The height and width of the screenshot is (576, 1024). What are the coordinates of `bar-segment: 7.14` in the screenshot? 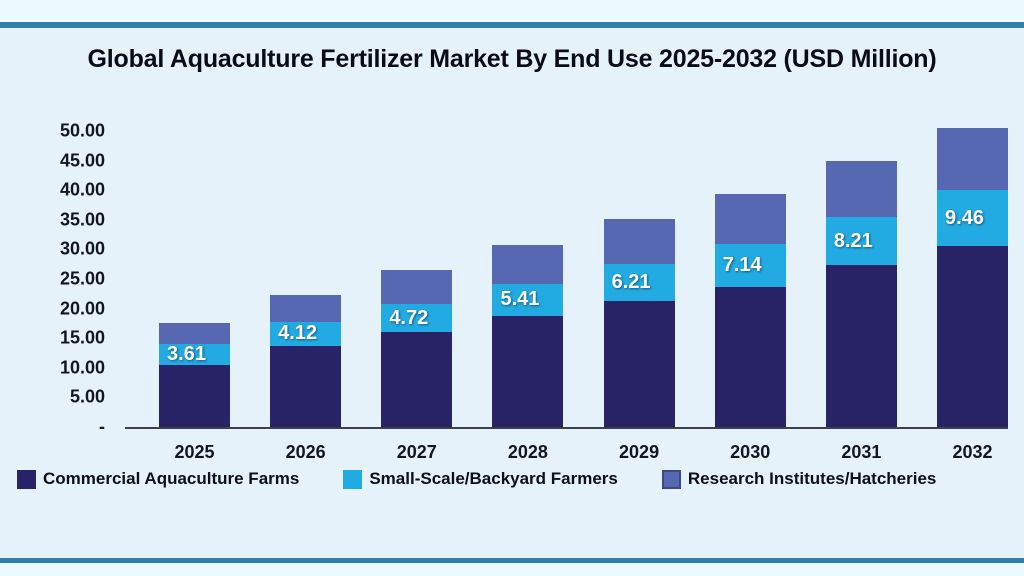 It's located at (750, 265).